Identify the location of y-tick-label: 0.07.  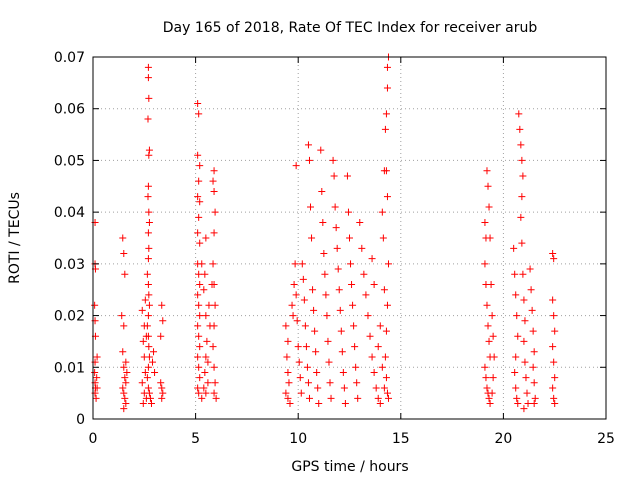
(69, 58).